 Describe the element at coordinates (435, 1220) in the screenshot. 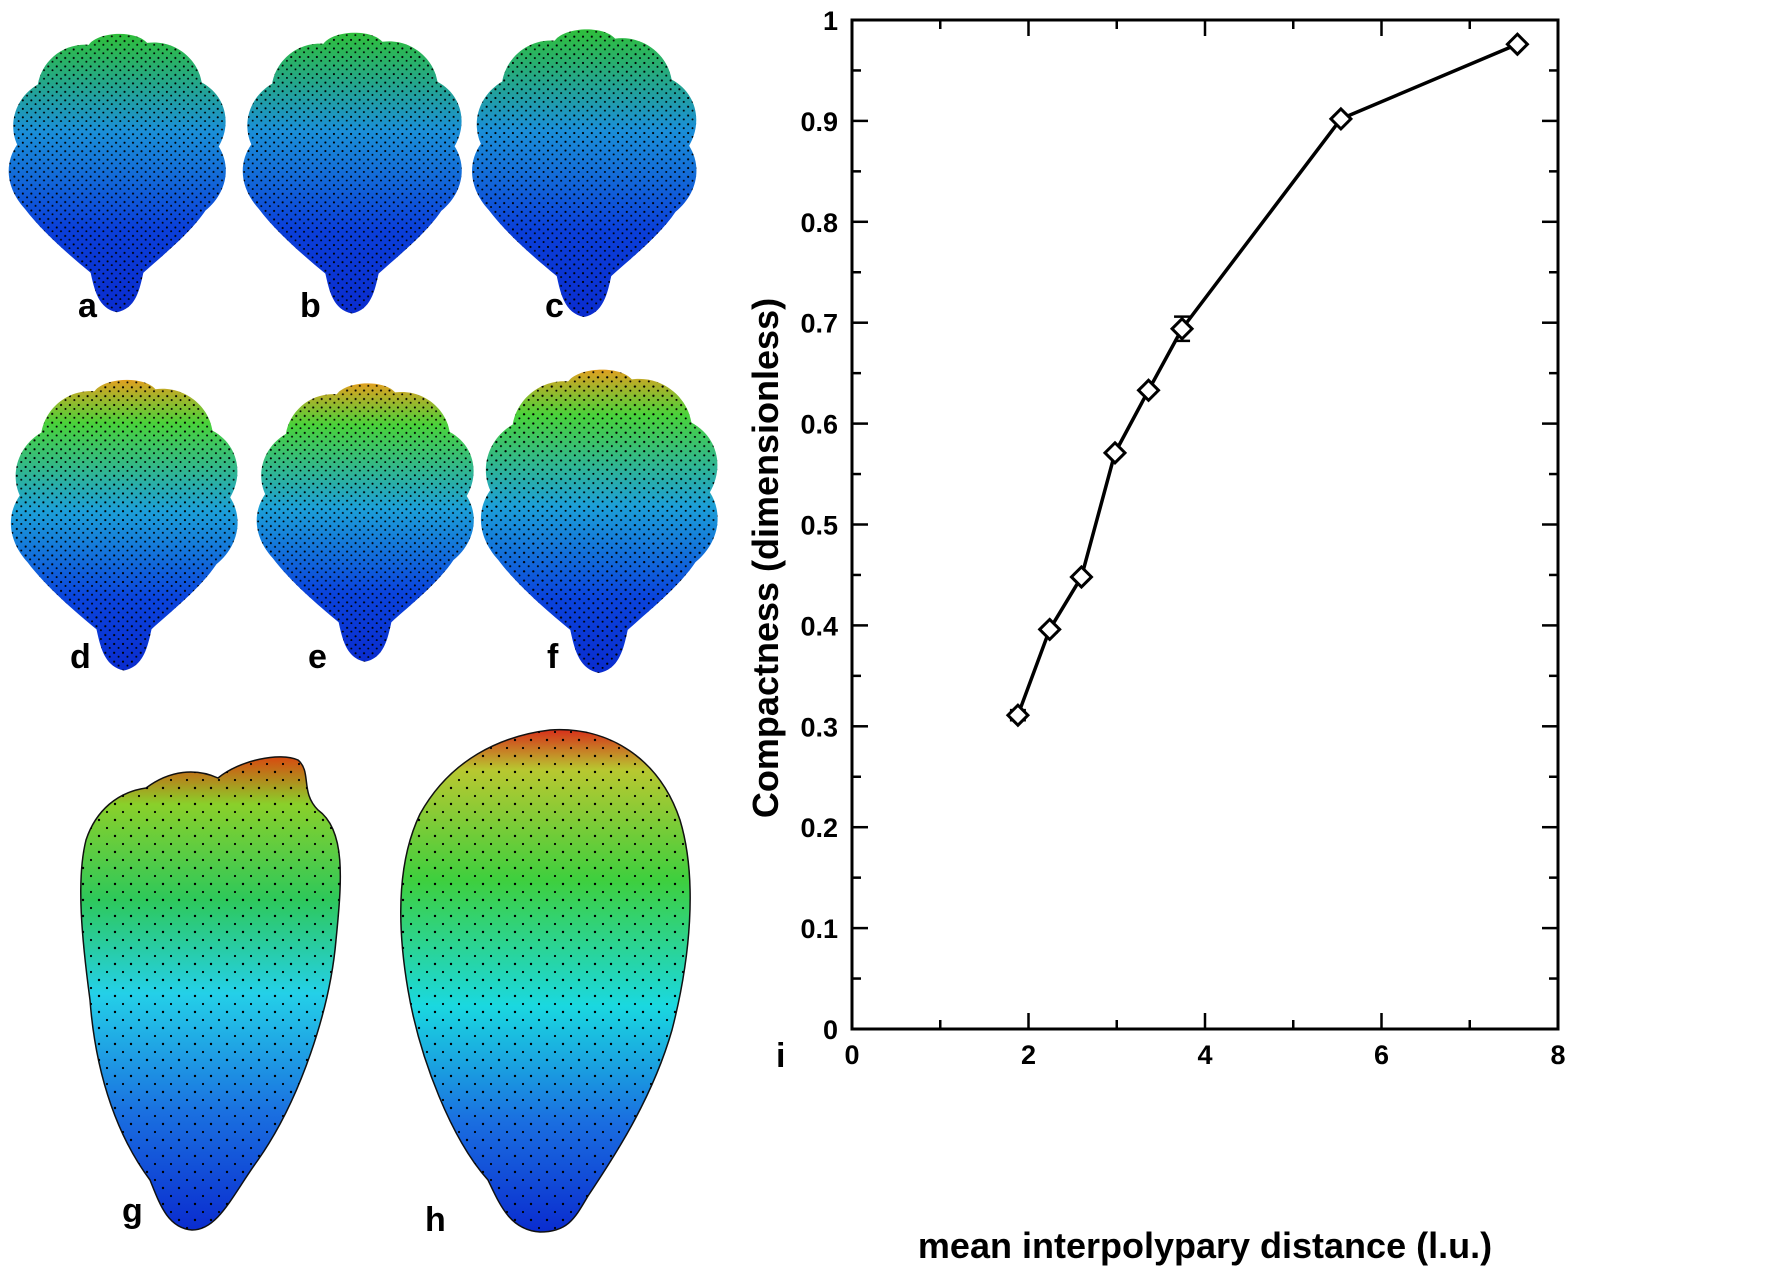

I see `panel-label-h: h` at that location.